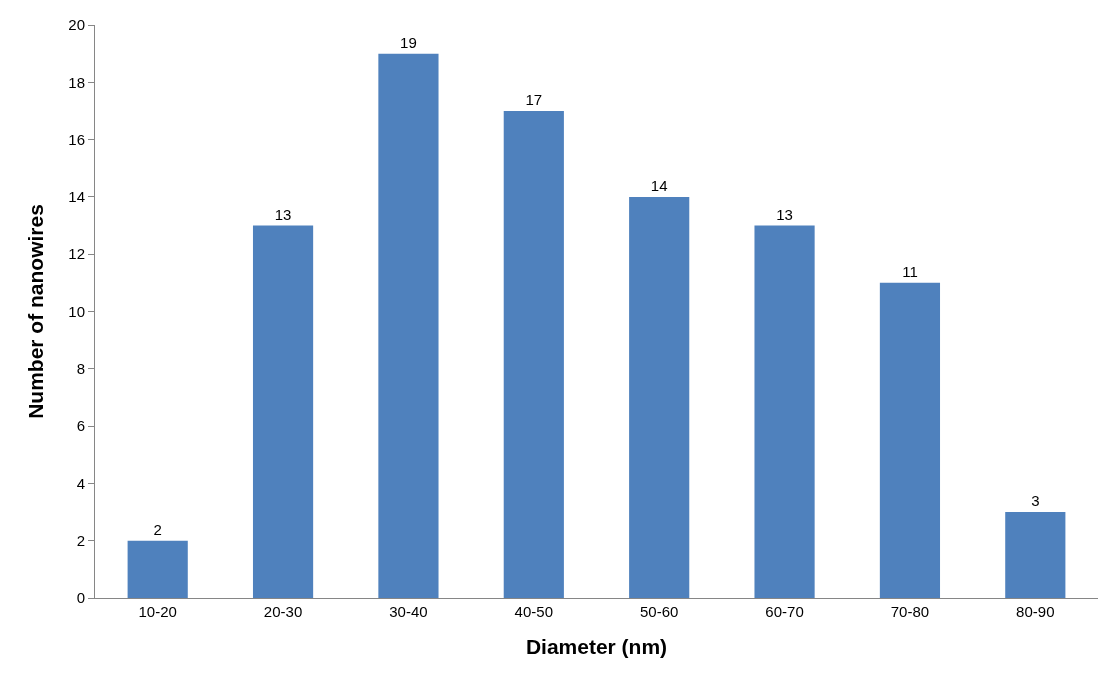  Describe the element at coordinates (76, 25) in the screenshot. I see `y-tick-label: 20` at that location.